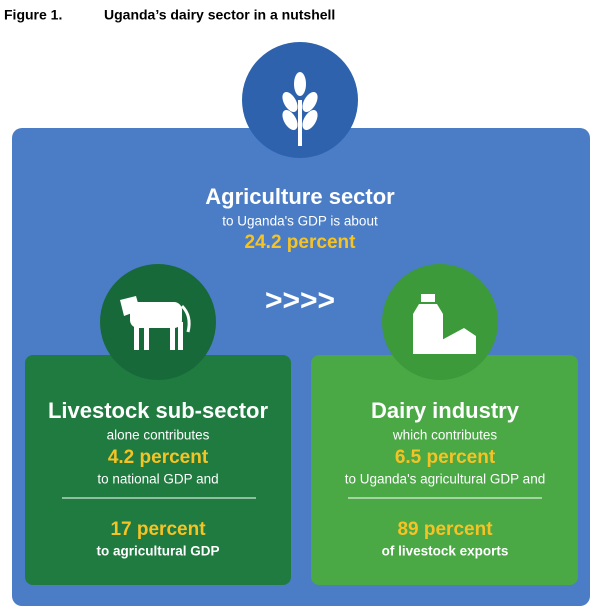 Image resolution: width=600 pixels, height=611 pixels. Describe the element at coordinates (300, 300) in the screenshot. I see `arrow: >>>>` at that location.